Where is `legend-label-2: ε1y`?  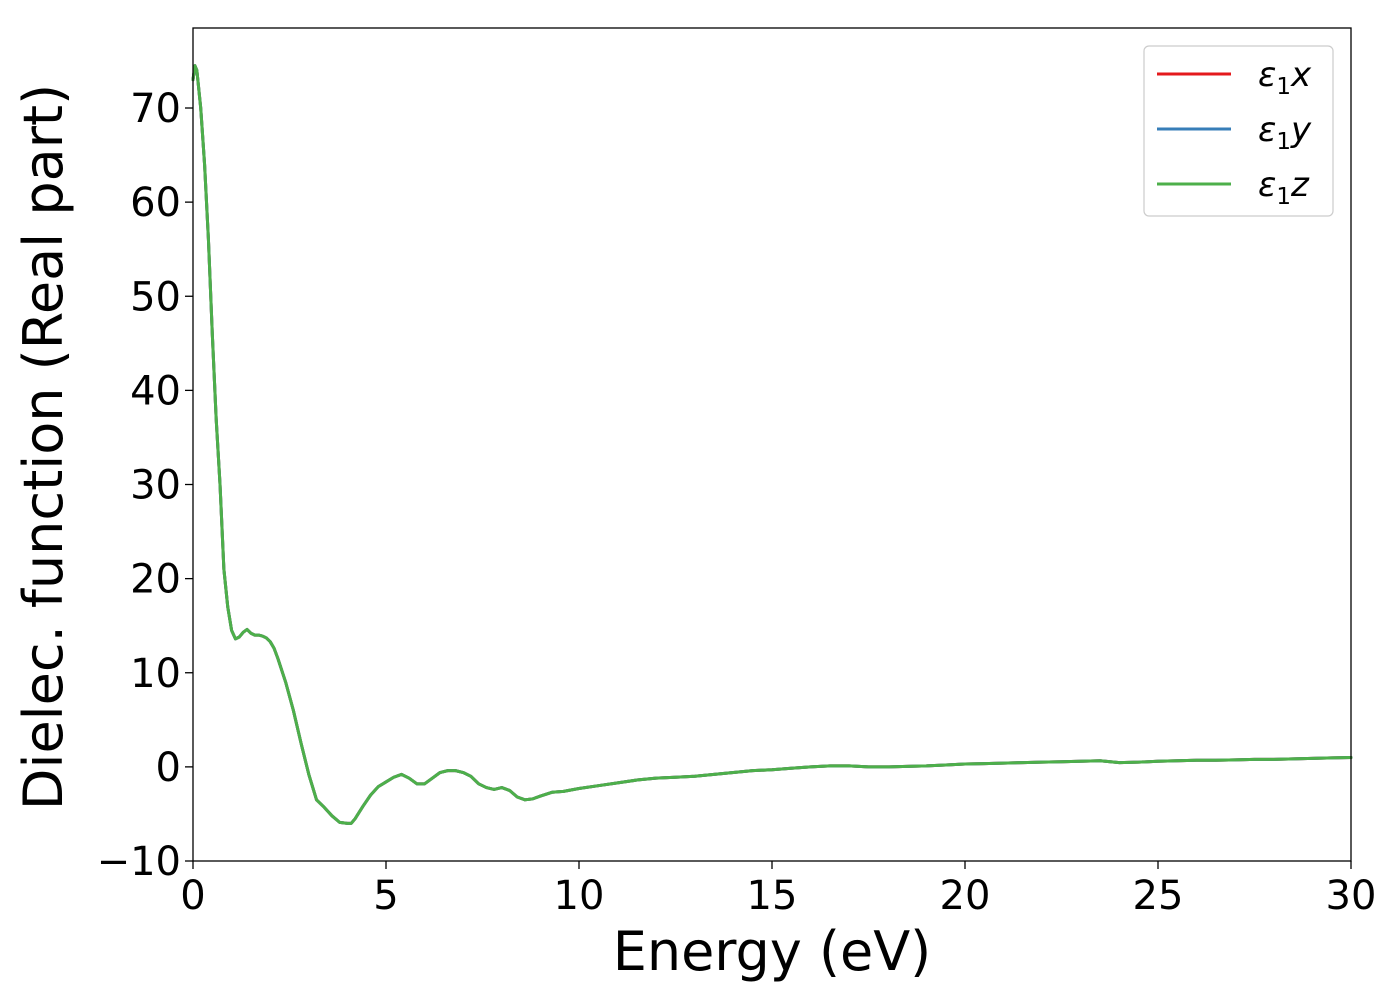 legend-label-2: ε1y is located at coordinates (1285, 132).